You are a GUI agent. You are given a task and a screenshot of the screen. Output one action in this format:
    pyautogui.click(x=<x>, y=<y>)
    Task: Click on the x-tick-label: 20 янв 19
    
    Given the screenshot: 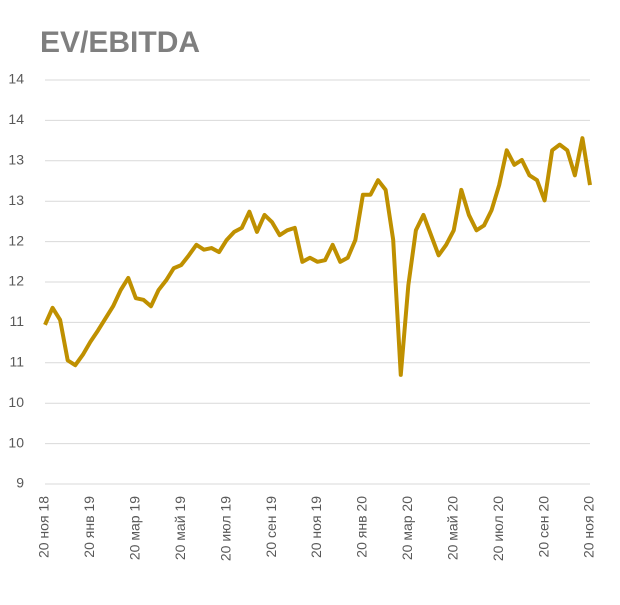 What is the action you would take?
    pyautogui.click(x=89, y=527)
    